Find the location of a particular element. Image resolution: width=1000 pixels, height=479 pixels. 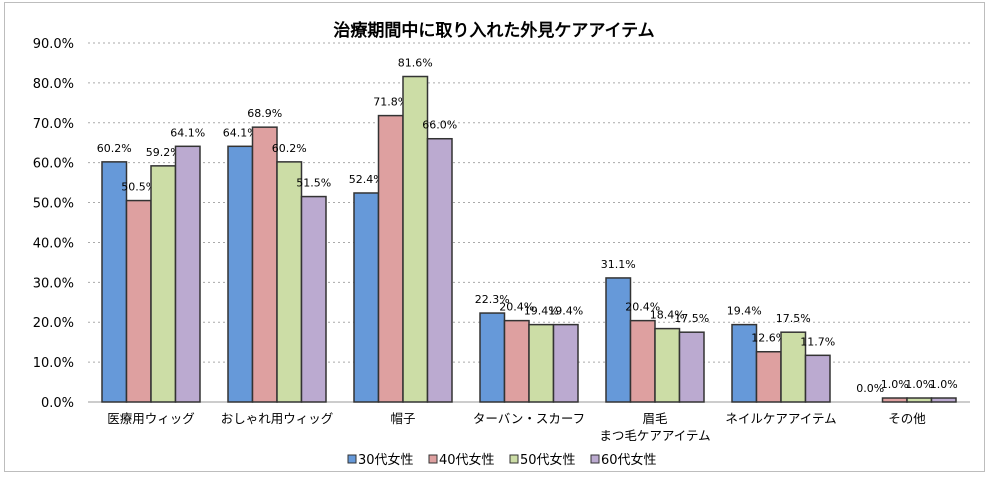

legend-label: 60代女性 is located at coordinates (629, 460).